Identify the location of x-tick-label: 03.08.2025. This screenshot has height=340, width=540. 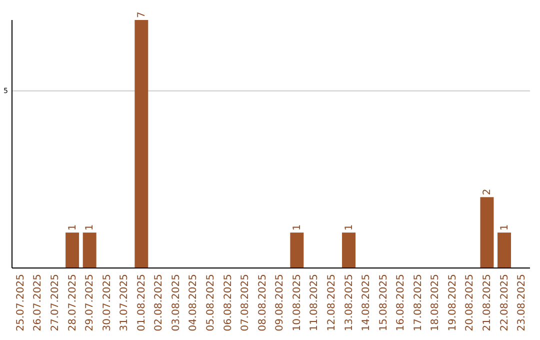
(176, 303).